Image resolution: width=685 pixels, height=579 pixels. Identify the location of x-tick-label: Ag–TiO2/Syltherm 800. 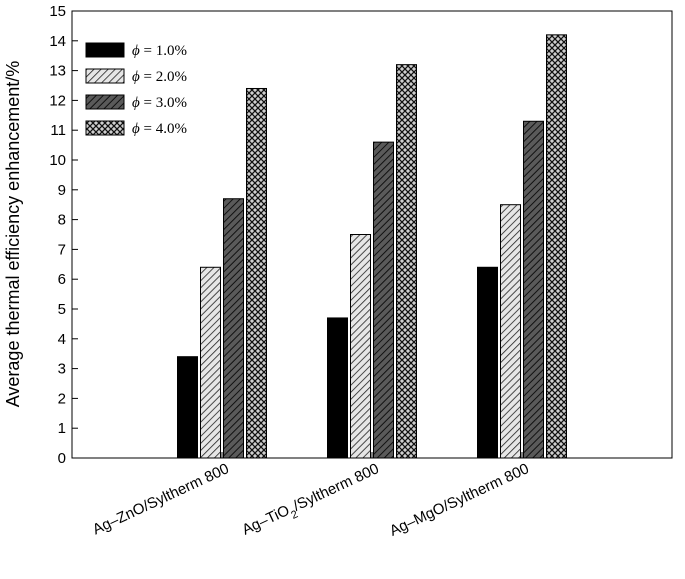
(311, 501).